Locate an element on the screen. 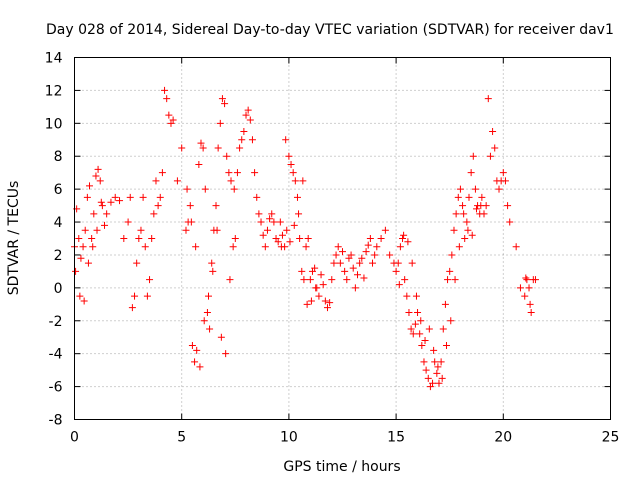 The height and width of the screenshot is (480, 640). x-tick-label: 20 is located at coordinates (503, 438).